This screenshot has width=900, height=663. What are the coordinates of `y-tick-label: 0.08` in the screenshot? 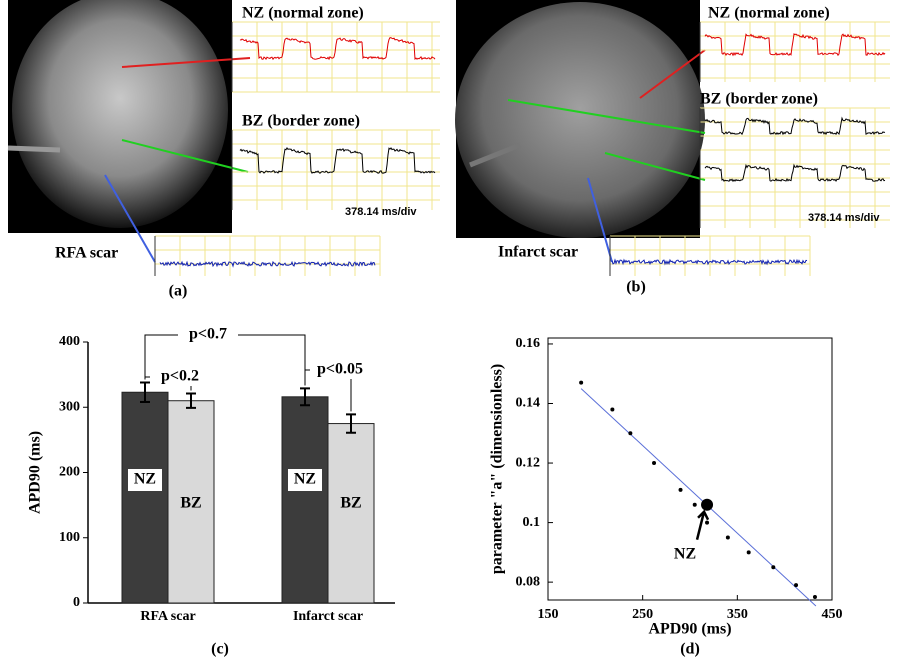 It's located at (528, 581).